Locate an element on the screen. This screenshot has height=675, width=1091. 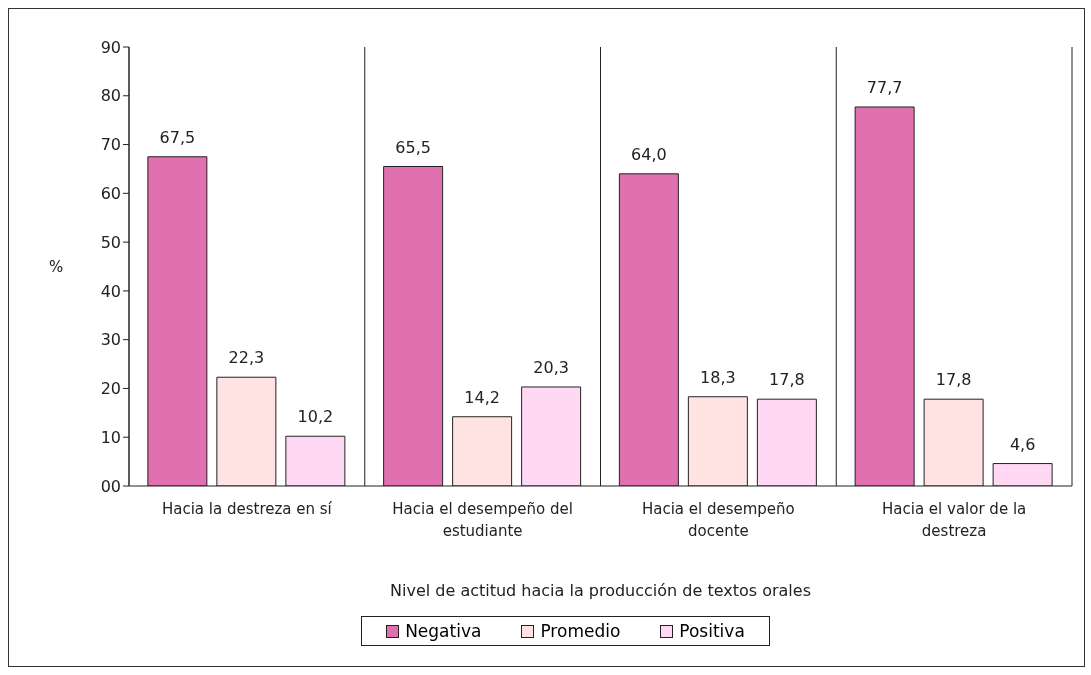
x-axis-title: Nivel de actitud hacia la producción de textos orales is located at coordinates (600, 590).